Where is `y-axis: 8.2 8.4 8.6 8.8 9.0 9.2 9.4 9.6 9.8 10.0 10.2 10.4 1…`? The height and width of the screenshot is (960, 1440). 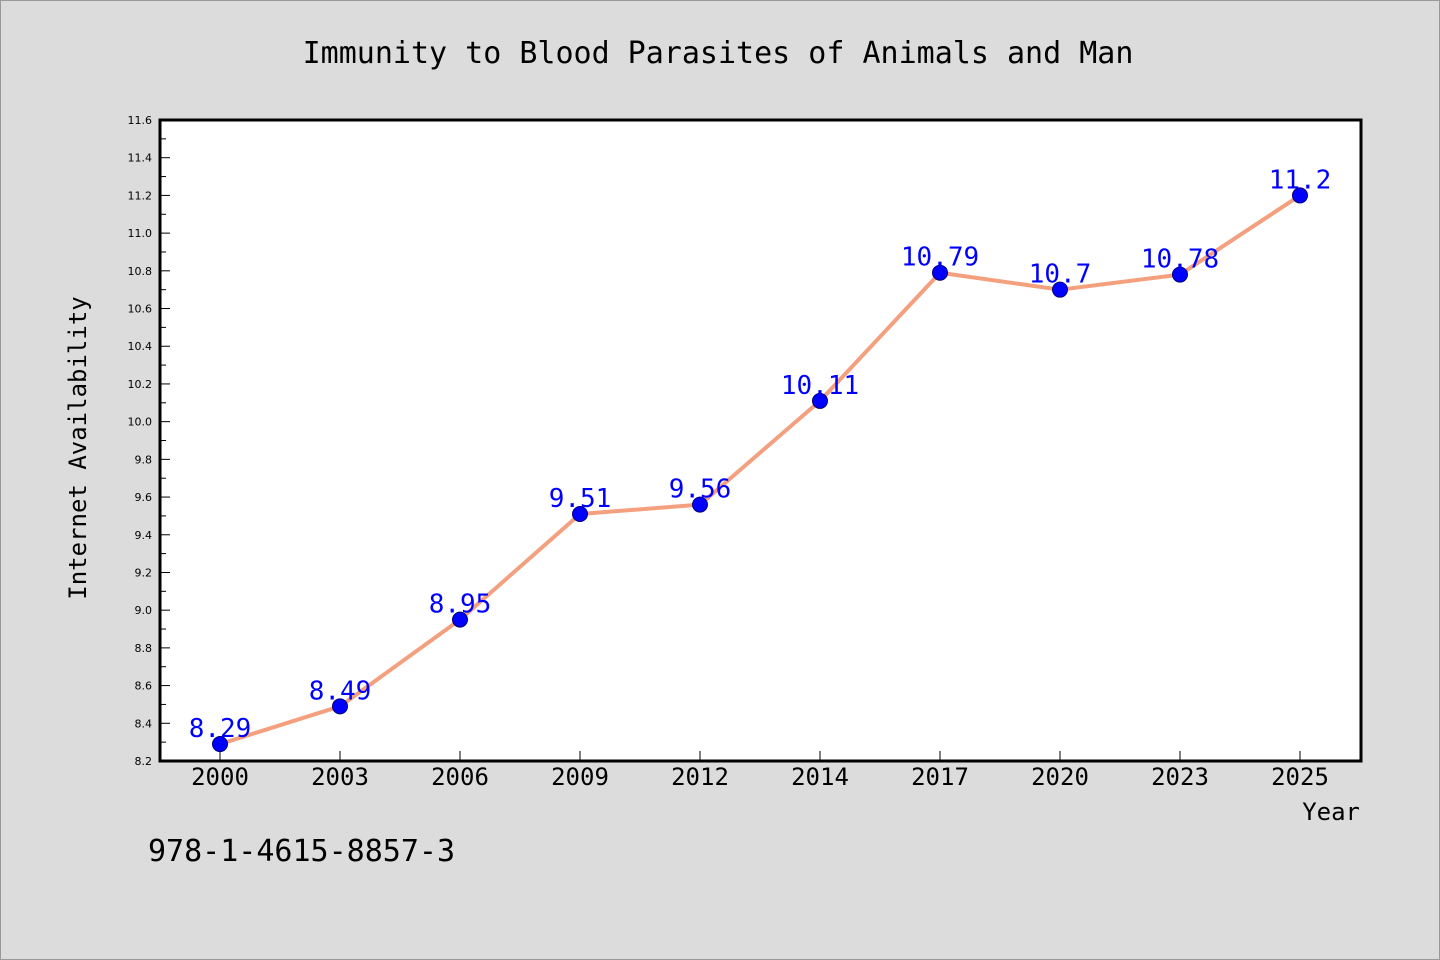
y-axis: 8.2 8.4 8.6 8.8 9.0 9.2 9.4 9.6 9.8 10.0 10.2 10.4 1… is located at coordinates (149, 441).